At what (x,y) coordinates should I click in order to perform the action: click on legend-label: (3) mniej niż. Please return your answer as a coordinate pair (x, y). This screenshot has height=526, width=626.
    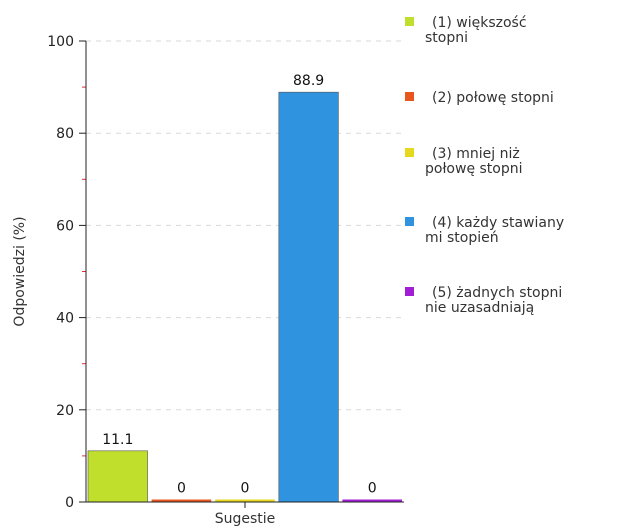
    Looking at the image, I should click on (476, 154).